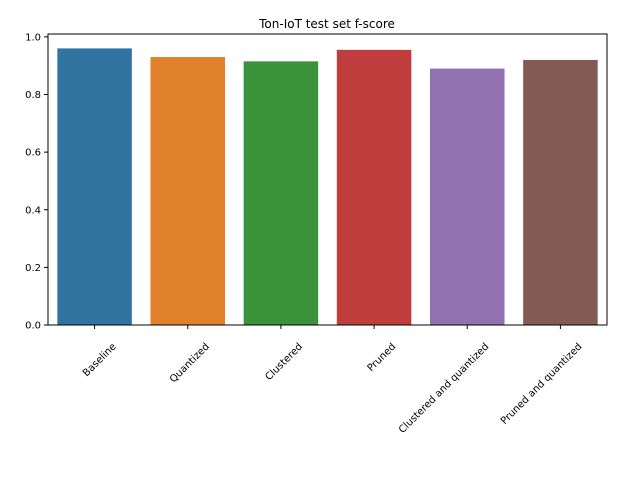  I want to click on x-tick-label: Quantized, so click(190, 363).